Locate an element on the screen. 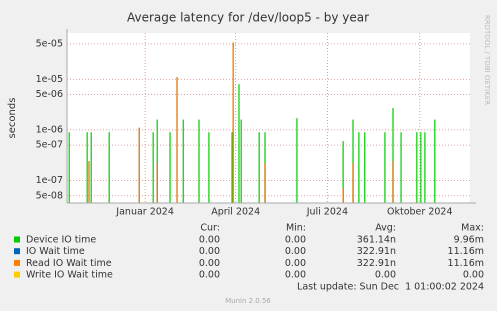 The height and width of the screenshot is (311, 497). legend-label: Device IO time is located at coordinates (61, 240).